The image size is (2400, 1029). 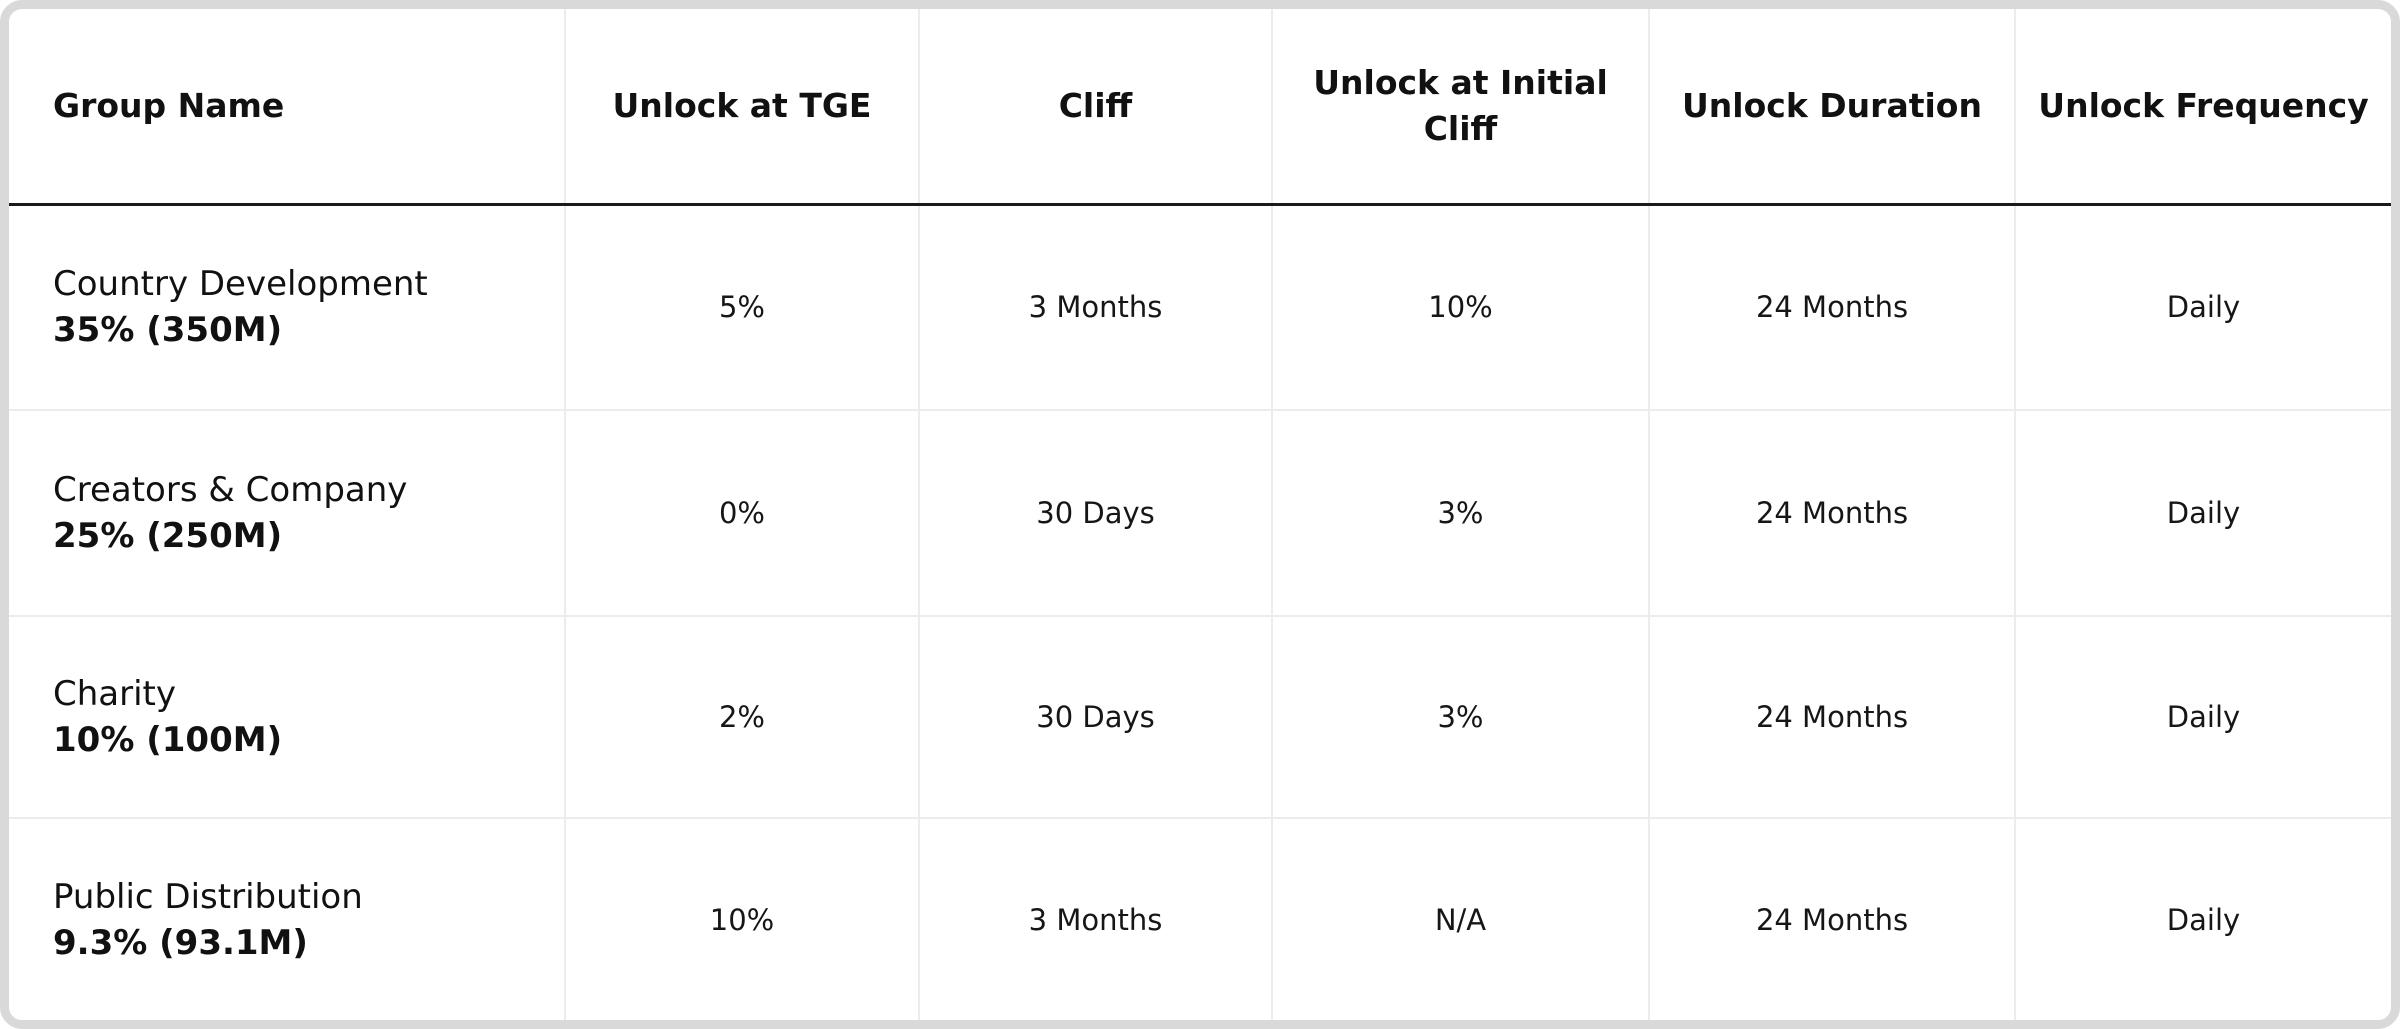 I want to click on group-name: Creators & Company, so click(x=230, y=490).